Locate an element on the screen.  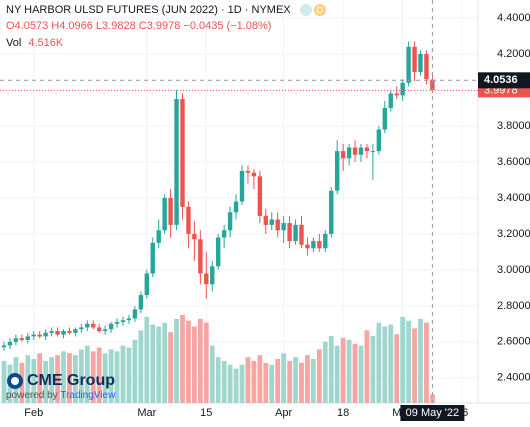
logo-brand: CME Group is located at coordinates (71, 380).